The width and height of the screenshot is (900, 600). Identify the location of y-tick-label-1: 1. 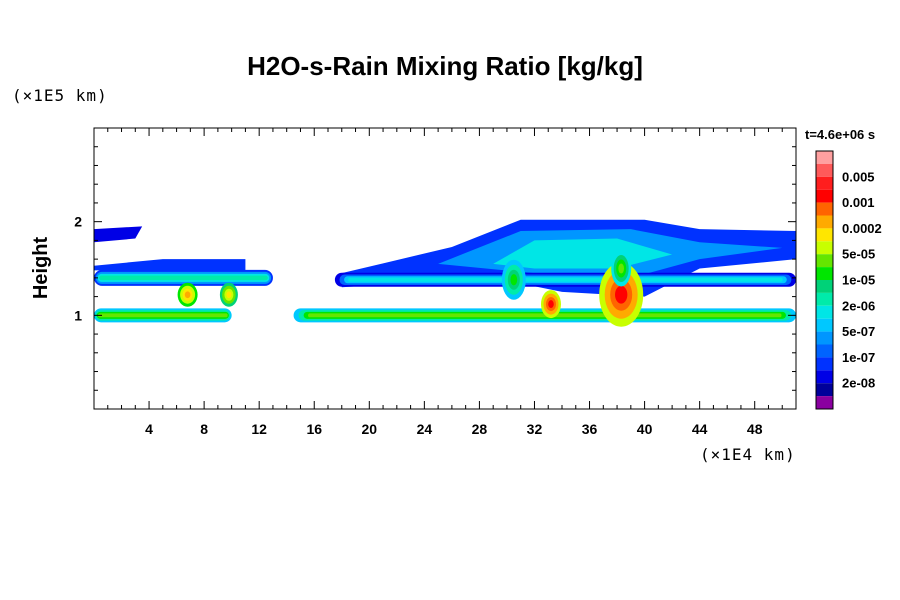
(78, 315).